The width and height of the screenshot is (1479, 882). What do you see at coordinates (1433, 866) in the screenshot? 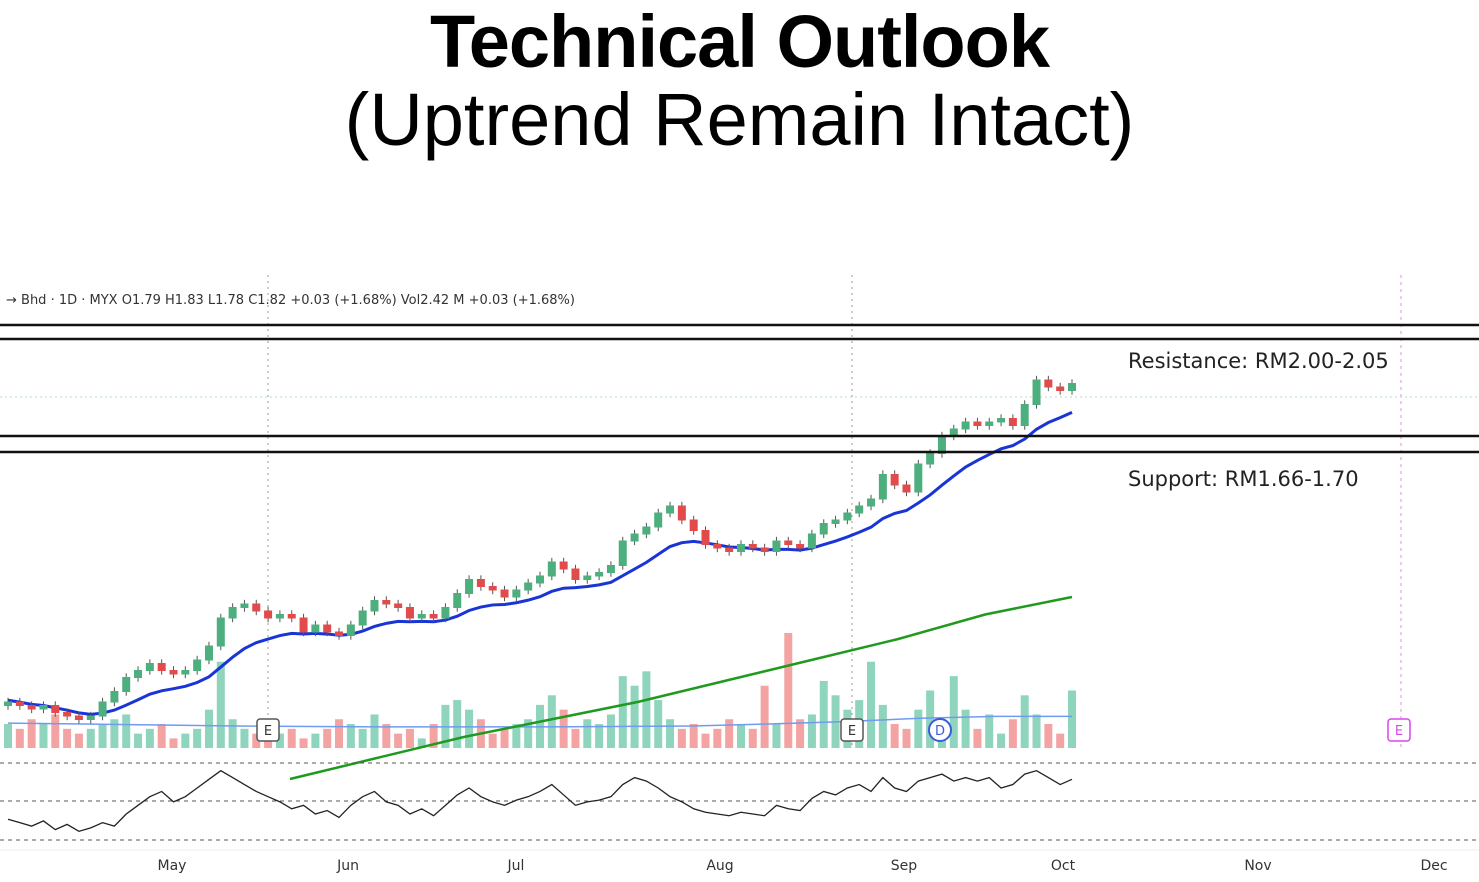
I see `x-tick-label: Dec` at bounding box center [1433, 866].